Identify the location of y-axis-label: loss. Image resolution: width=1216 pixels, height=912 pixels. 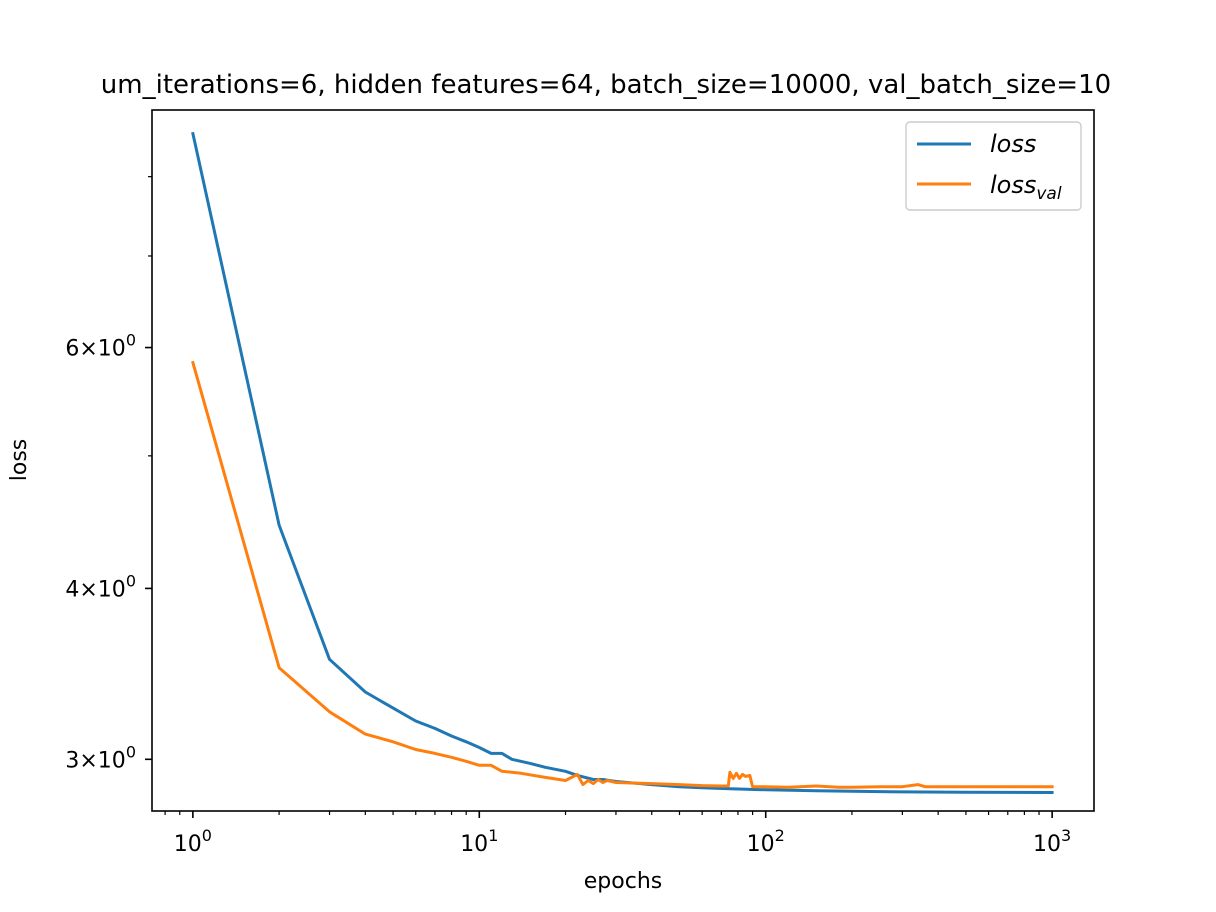
(19, 460).